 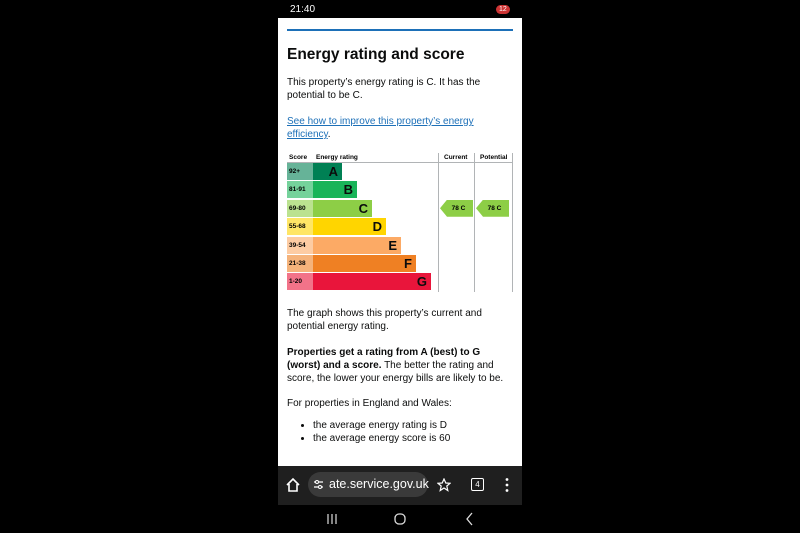 What do you see at coordinates (372, 282) in the screenshot?
I see `band-bar: G` at bounding box center [372, 282].